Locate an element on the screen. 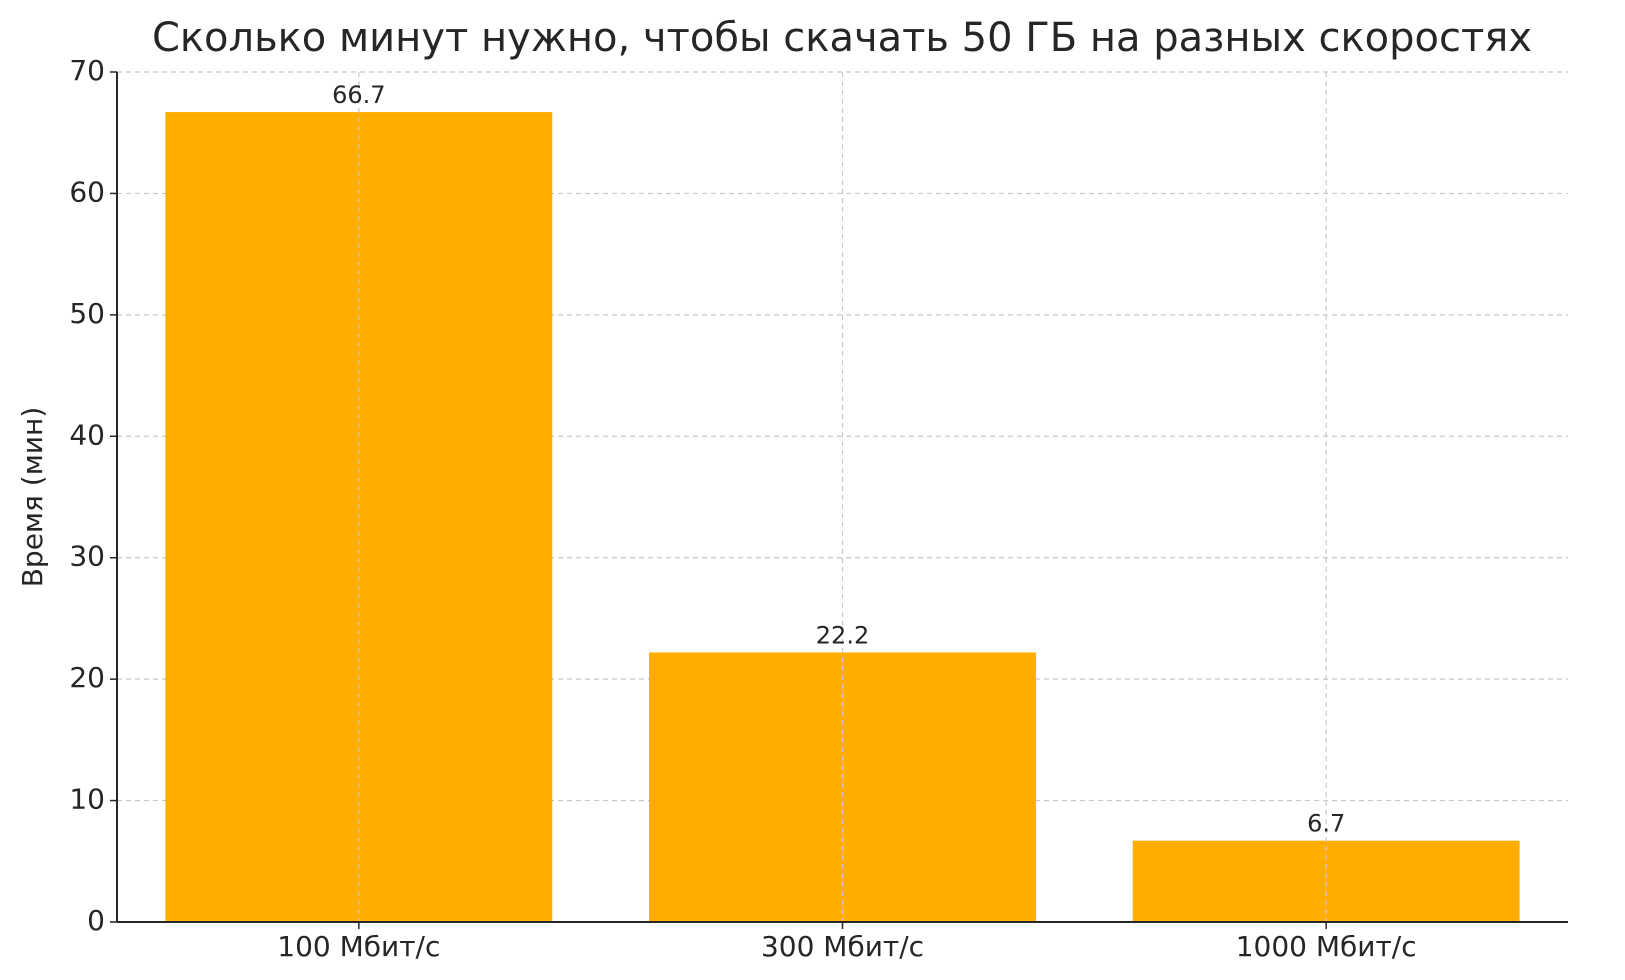 The image size is (1625, 980). value-label: 22.2 is located at coordinates (842, 635).